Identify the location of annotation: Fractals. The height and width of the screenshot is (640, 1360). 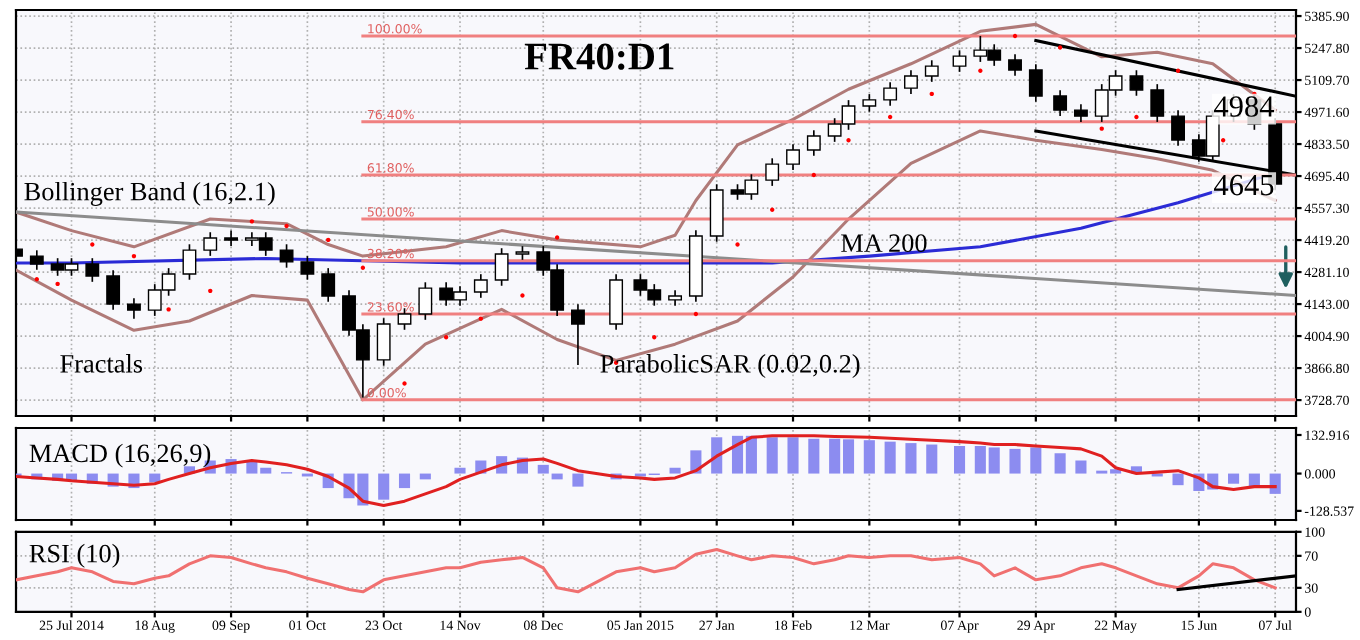
(101, 363).